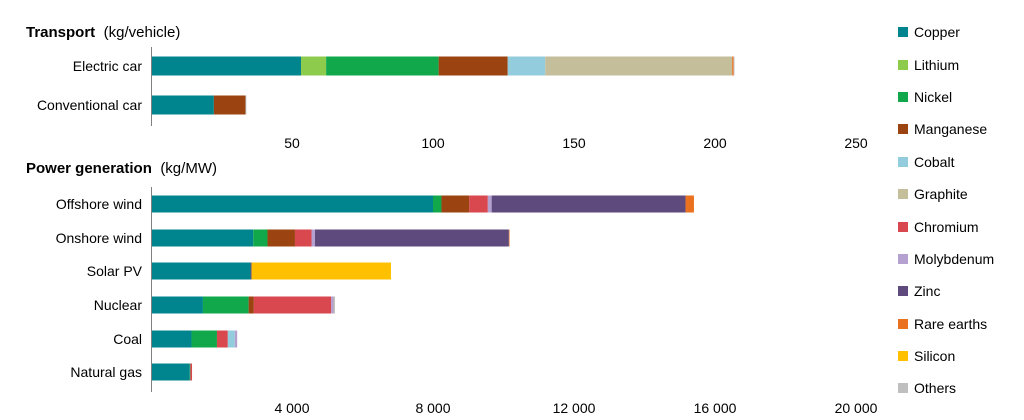 The image size is (1024, 420). Describe the element at coordinates (935, 356) in the screenshot. I see `legend-label: Silicon` at that location.